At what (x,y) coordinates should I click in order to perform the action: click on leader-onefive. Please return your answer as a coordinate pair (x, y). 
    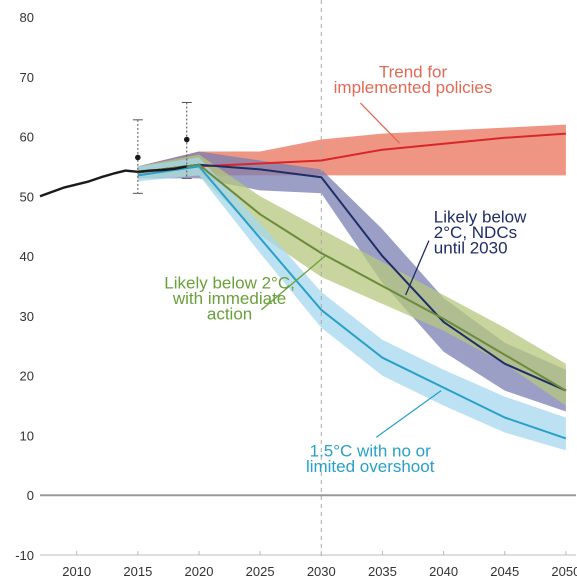
    Looking at the image, I should click on (408, 414).